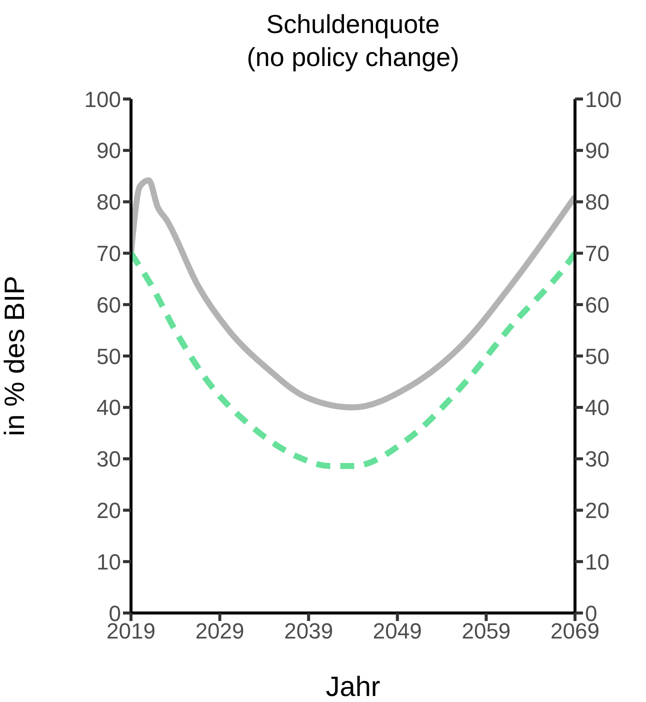  Describe the element at coordinates (597, 202) in the screenshot. I see `y2-tick-label: 80` at that location.